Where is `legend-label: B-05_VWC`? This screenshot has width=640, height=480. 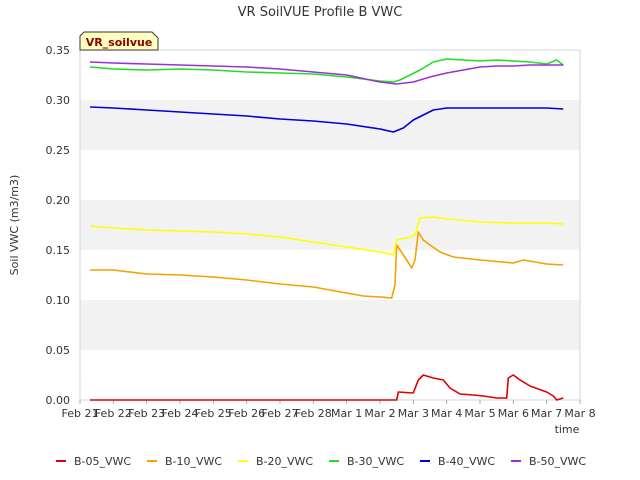
legend-label: B-05_VWC is located at coordinates (102, 461).